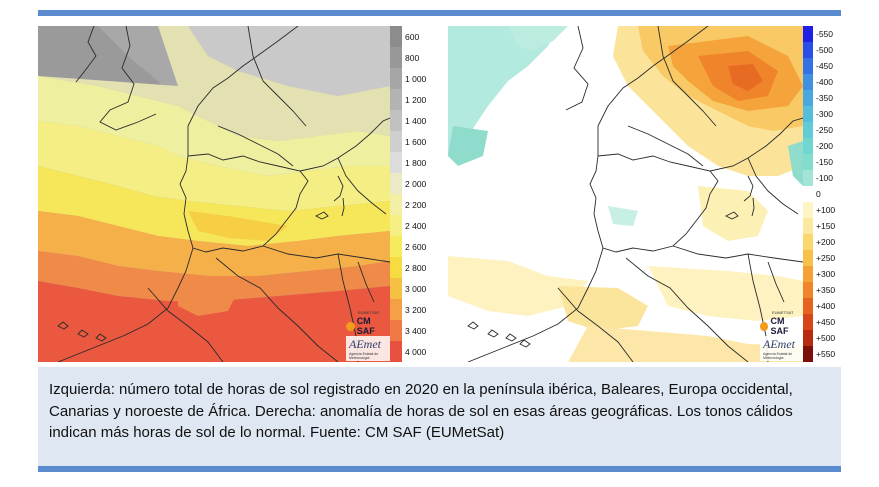 The height and width of the screenshot is (487, 879). What do you see at coordinates (404, 36) in the screenshot?
I see `legend-entry: 600` at bounding box center [404, 36].